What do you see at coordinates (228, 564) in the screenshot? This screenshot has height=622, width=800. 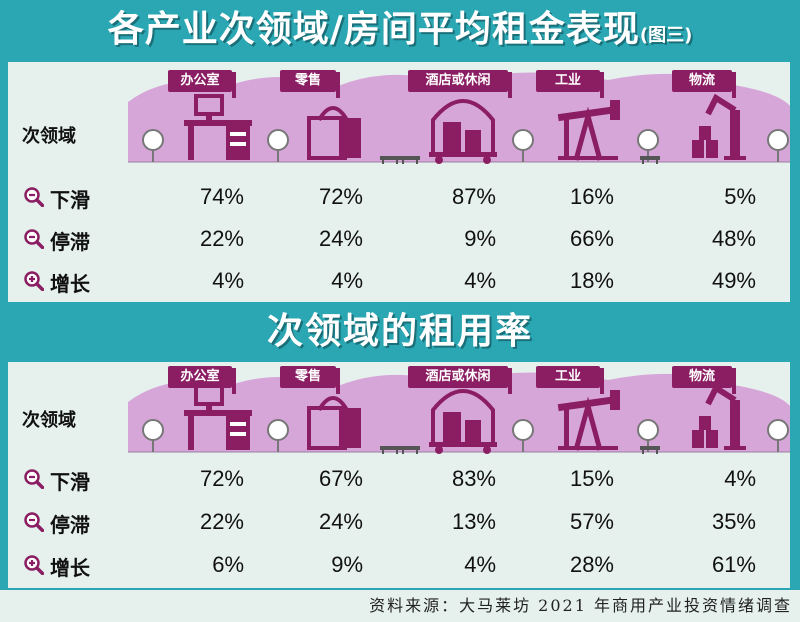 I see `table-cell: 6%` at bounding box center [228, 564].